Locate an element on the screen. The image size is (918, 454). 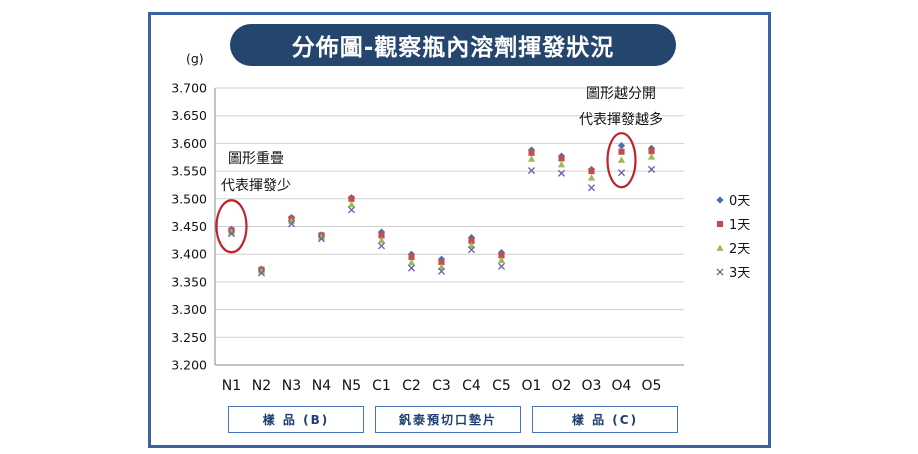
data-point-3天-C1 is located at coordinates (381, 246).